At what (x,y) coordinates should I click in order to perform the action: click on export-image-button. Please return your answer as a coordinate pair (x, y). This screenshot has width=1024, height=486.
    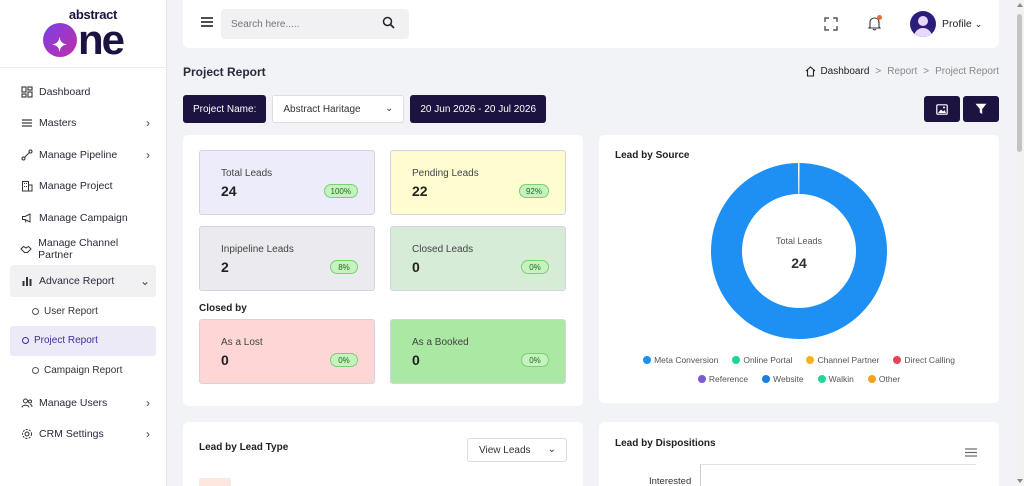
    Looking at the image, I should click on (942, 109).